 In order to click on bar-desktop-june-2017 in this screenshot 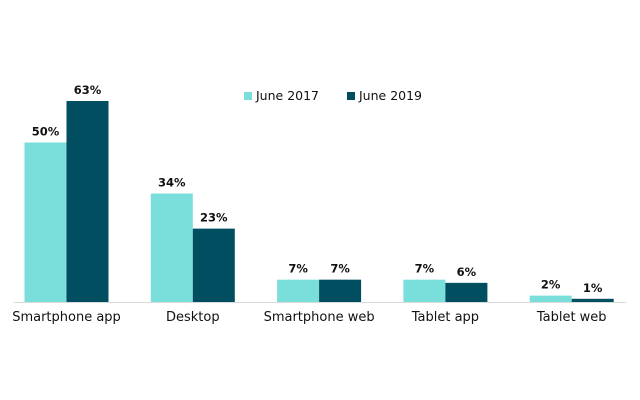, I will do `click(171, 247)`.